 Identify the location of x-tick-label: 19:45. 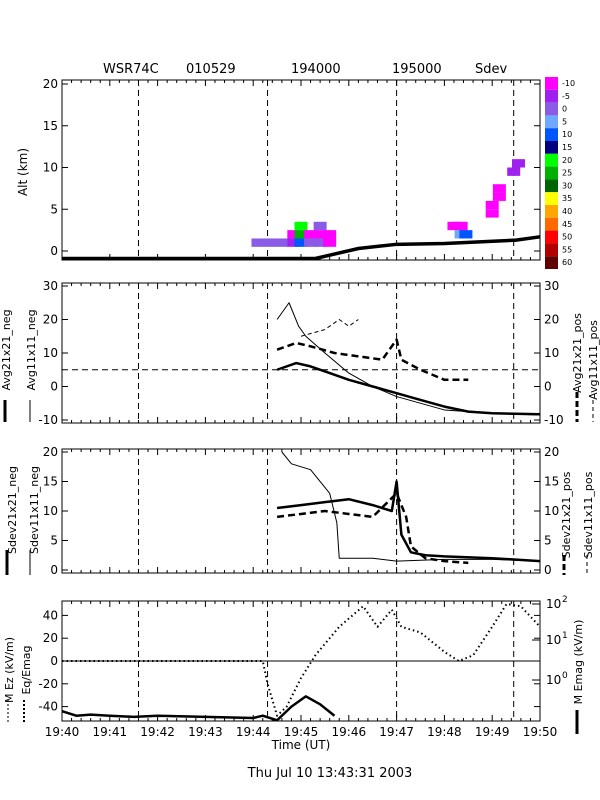
(301, 732).